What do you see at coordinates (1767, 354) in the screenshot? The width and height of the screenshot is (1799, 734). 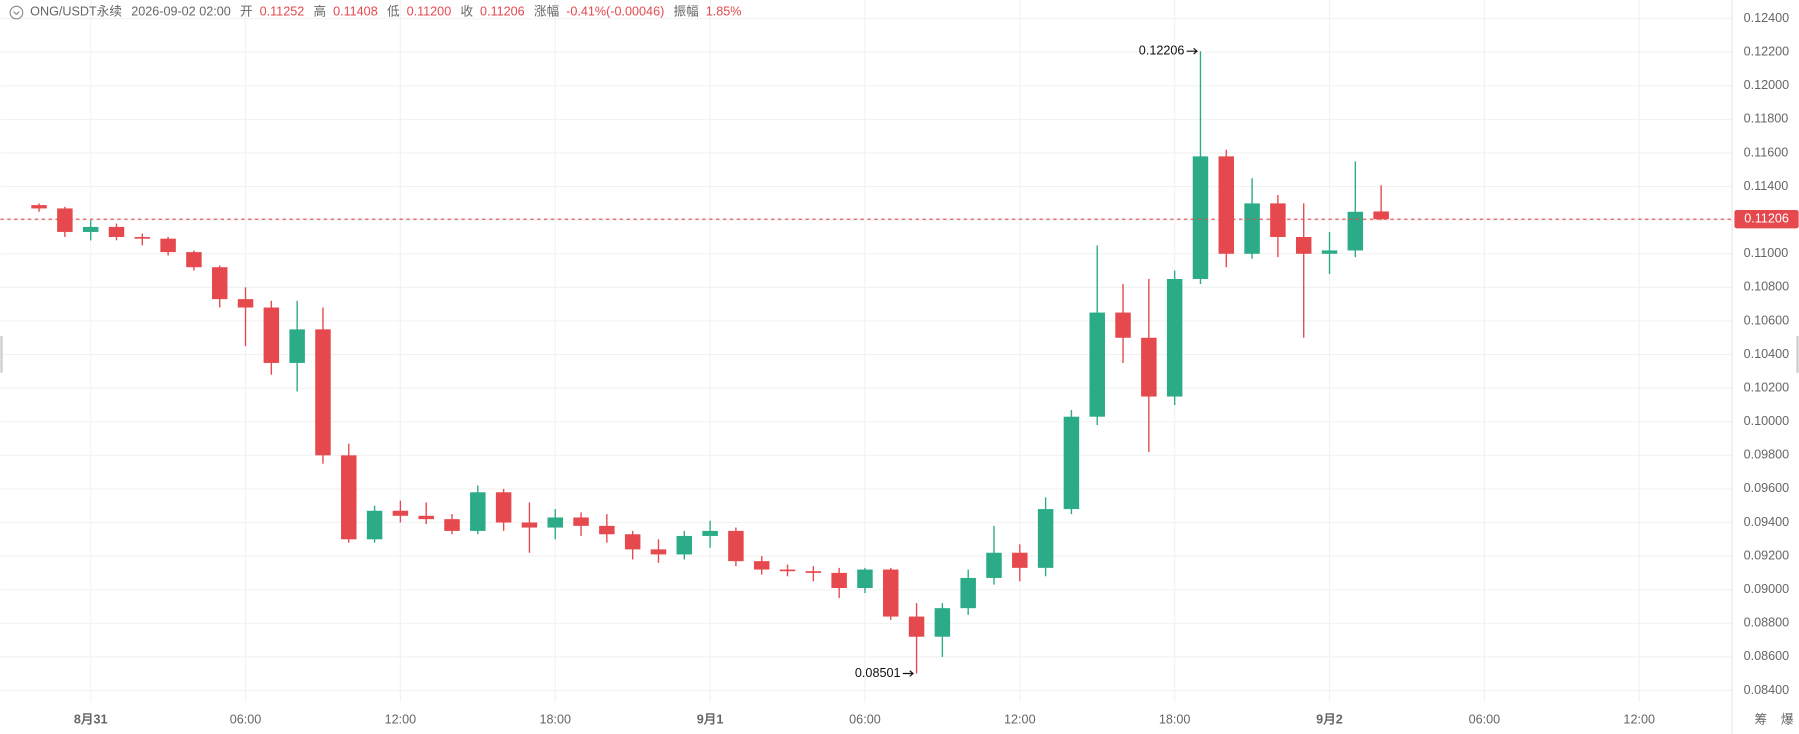 I see `y-tick-label: 0.10400` at bounding box center [1767, 354].